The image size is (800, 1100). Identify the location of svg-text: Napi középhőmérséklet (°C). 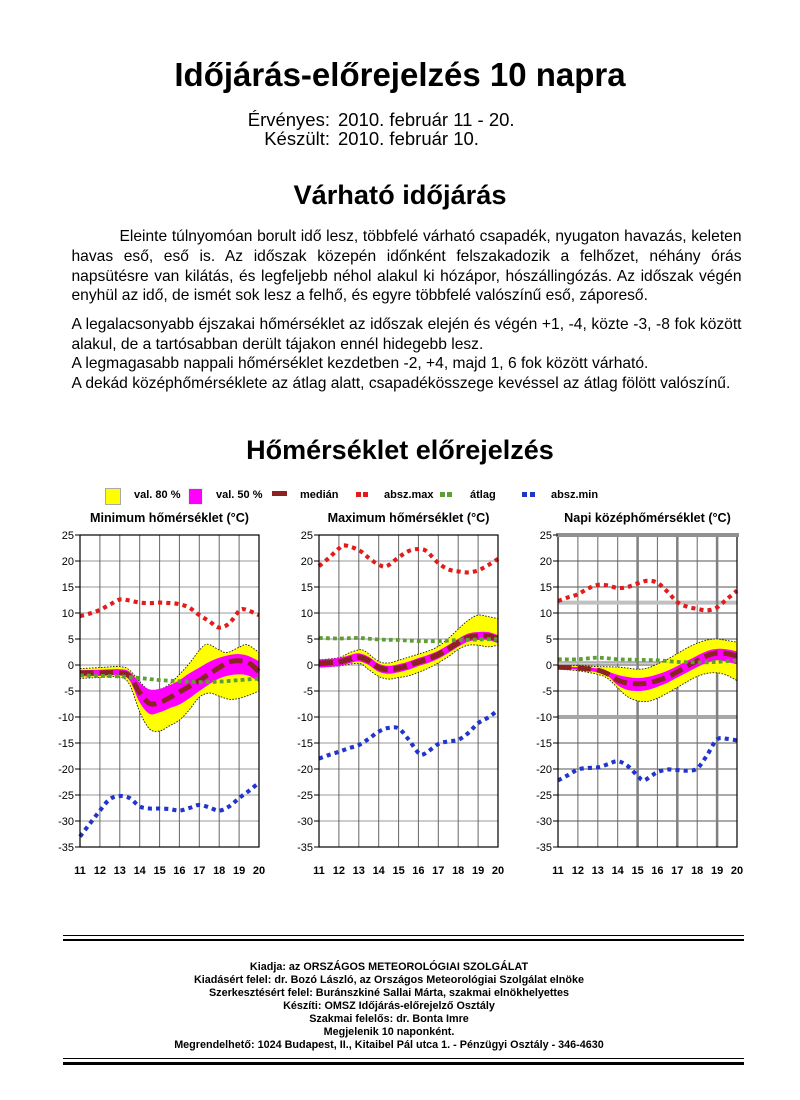
(647, 518).